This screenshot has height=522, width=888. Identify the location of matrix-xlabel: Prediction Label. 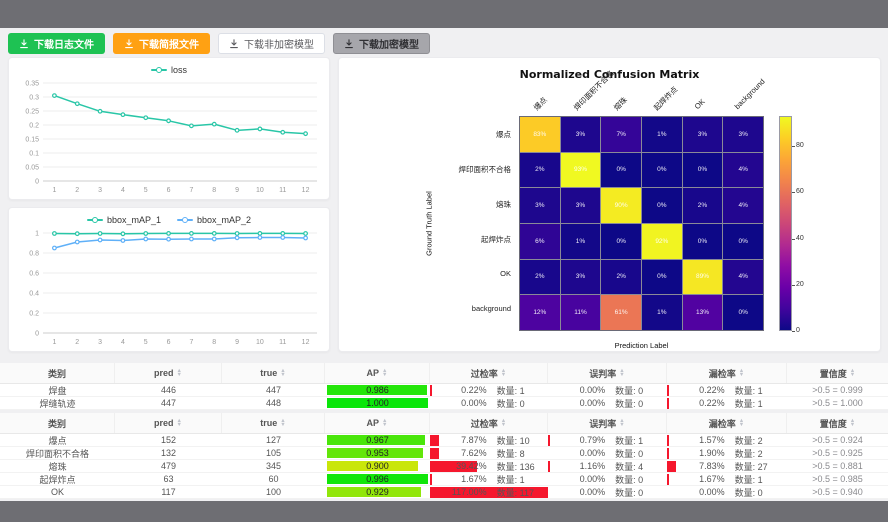
(641, 345).